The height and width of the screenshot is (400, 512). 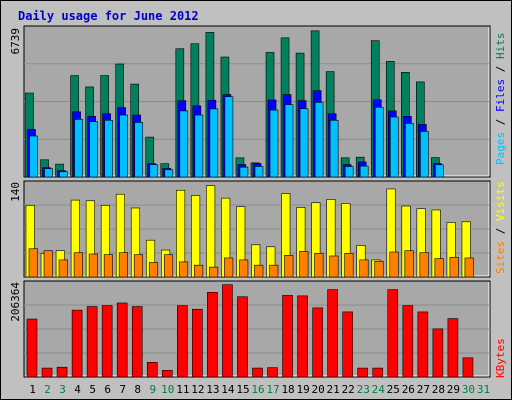 What do you see at coordinates (228, 389) in the screenshot?
I see `x-tick-label: 14` at bounding box center [228, 389].